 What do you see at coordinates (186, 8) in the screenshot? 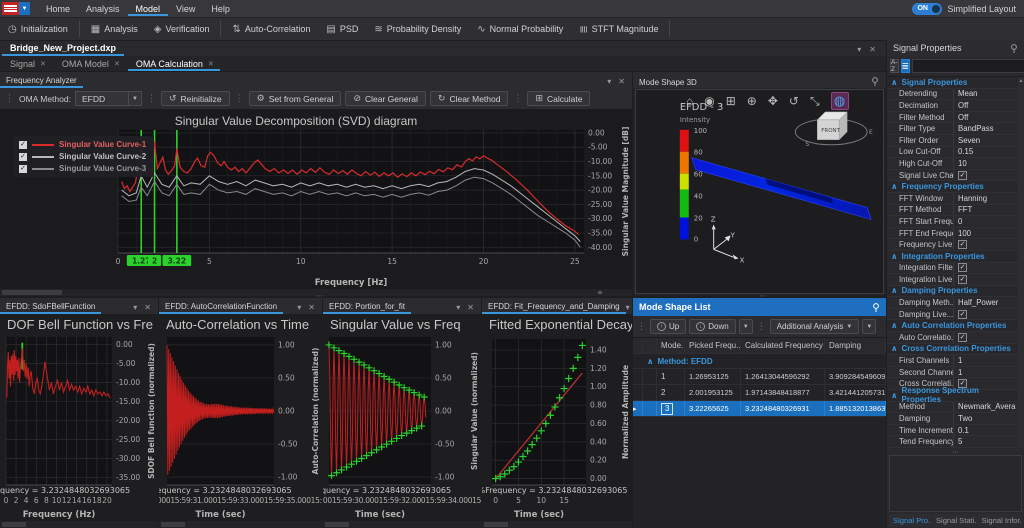
I see `menu-view: View` at bounding box center [186, 8].